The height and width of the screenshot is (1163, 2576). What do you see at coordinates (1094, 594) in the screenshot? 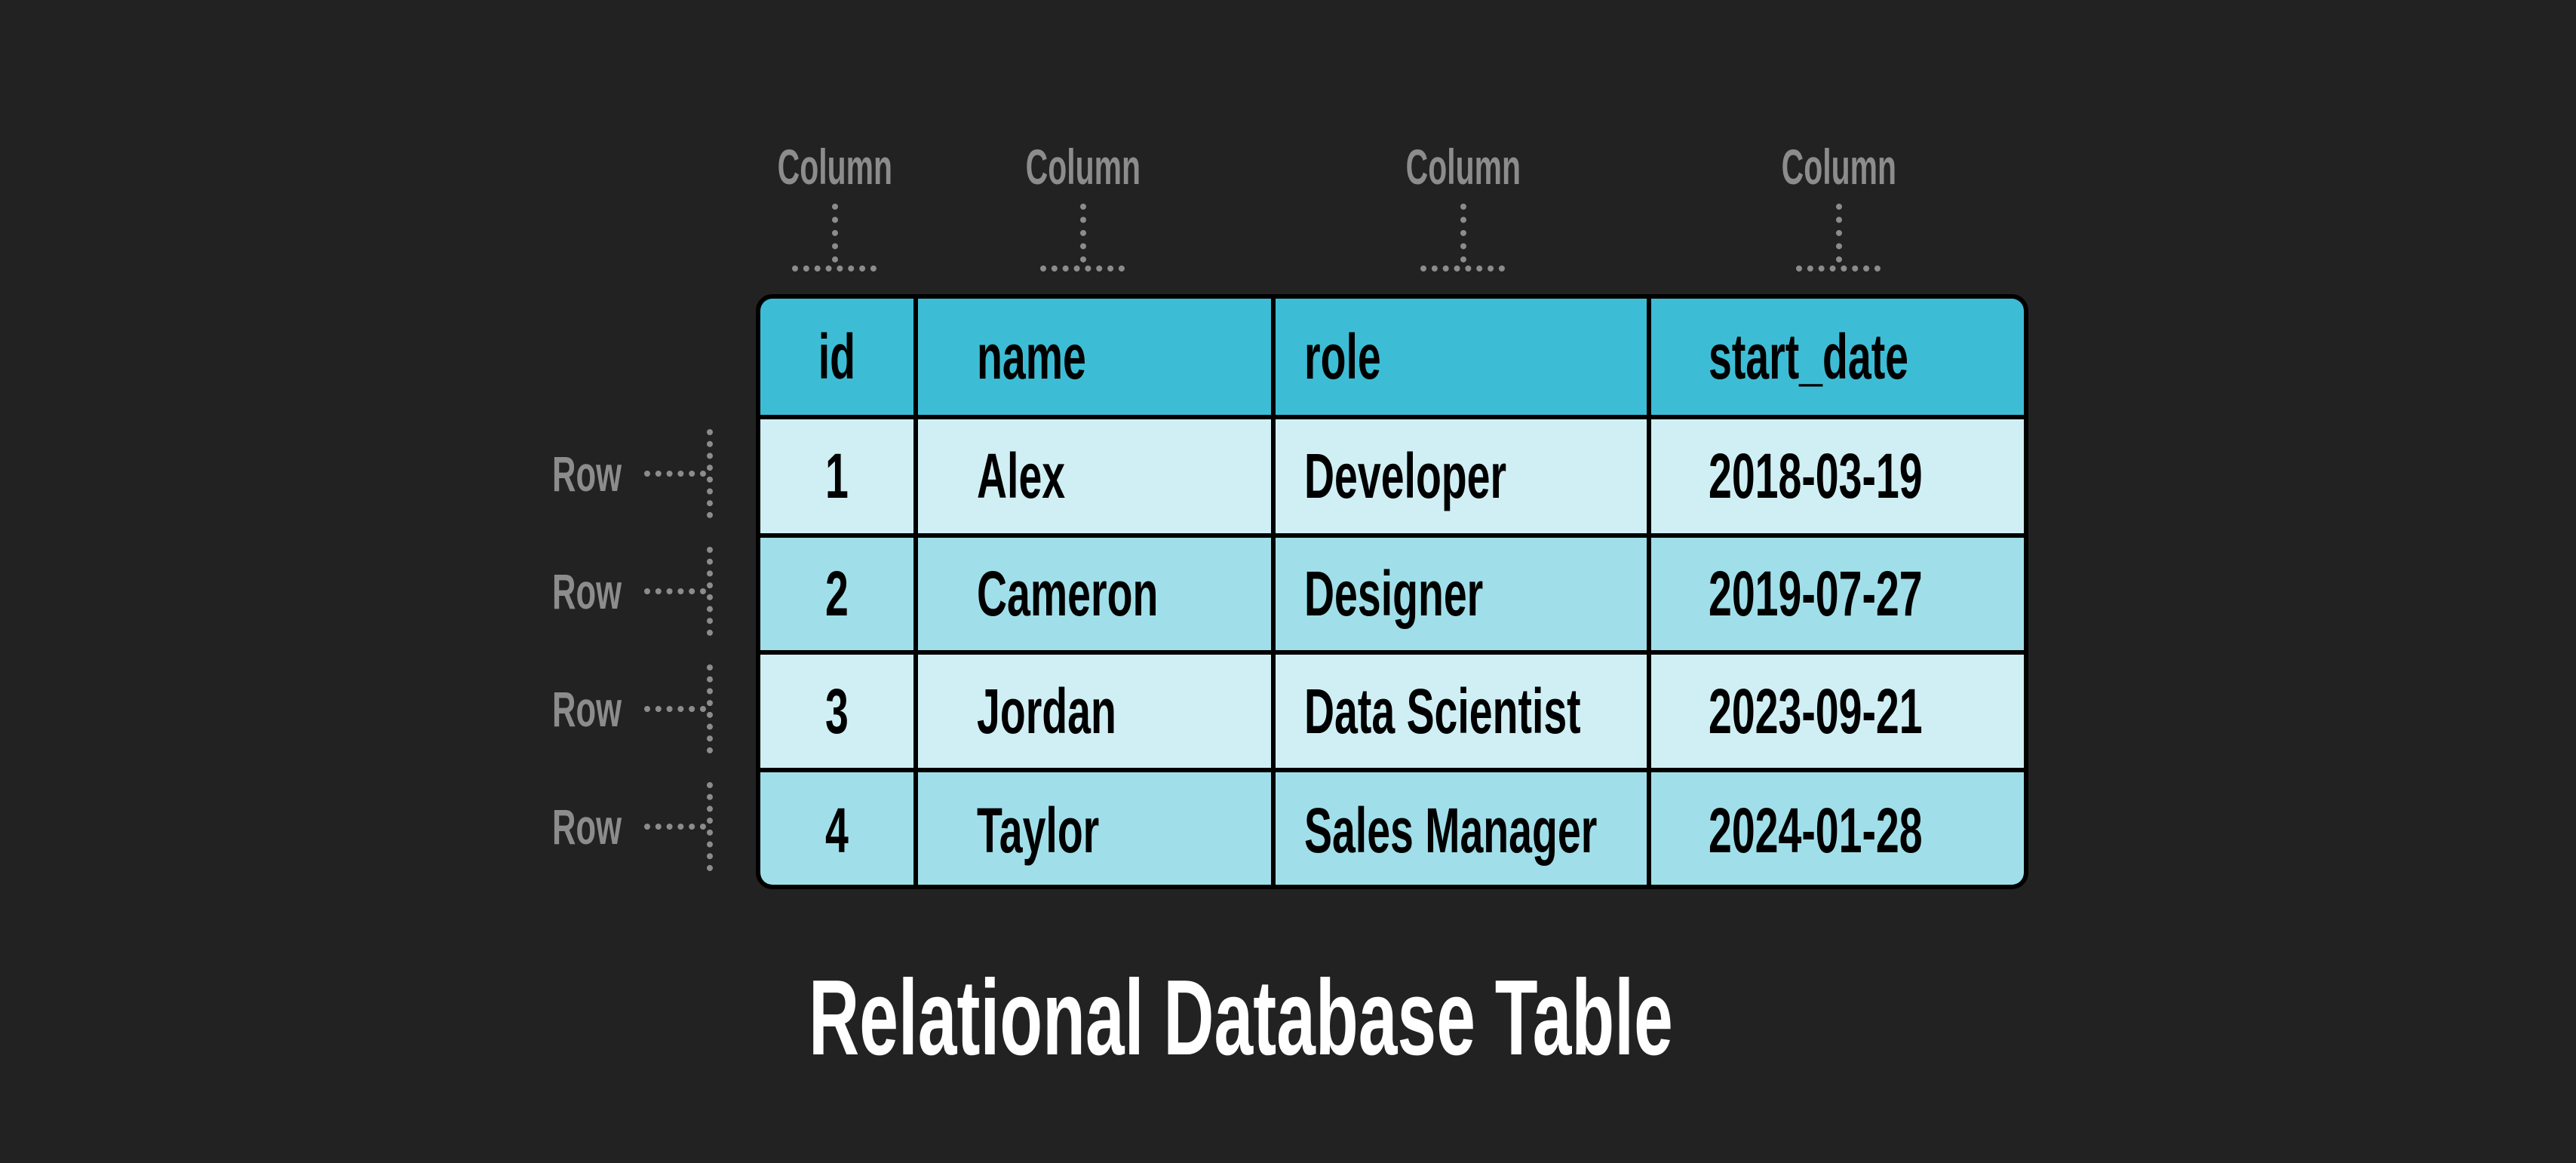
I see `cell-name: Cameron` at bounding box center [1094, 594].